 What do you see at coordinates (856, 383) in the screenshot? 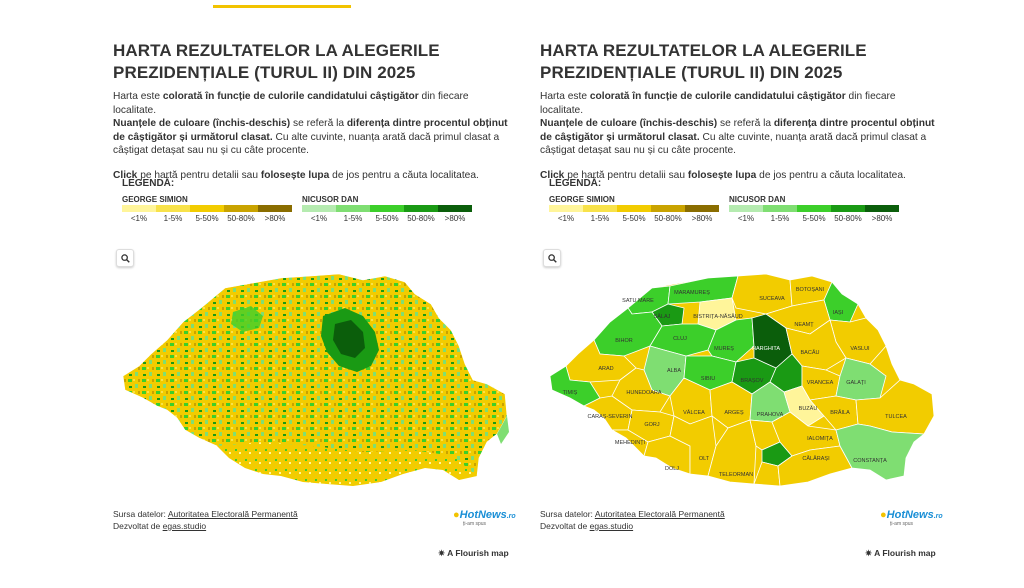
I see `label-galati: GALAȚI` at bounding box center [856, 383].